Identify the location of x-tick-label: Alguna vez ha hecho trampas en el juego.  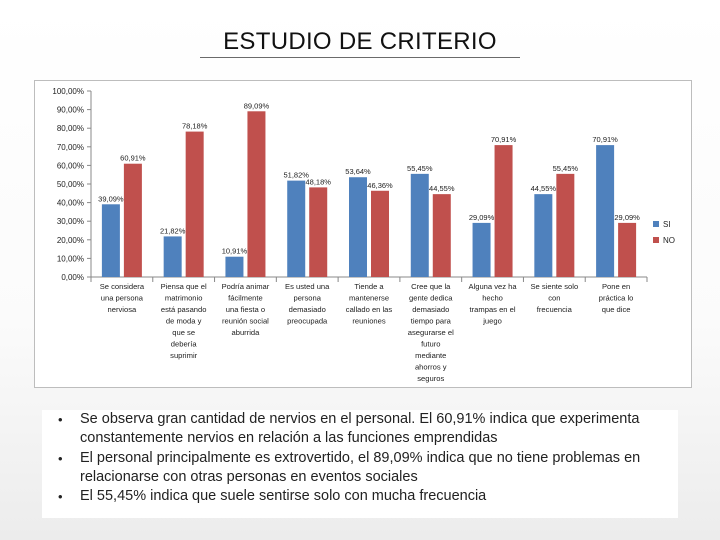
(492, 304).